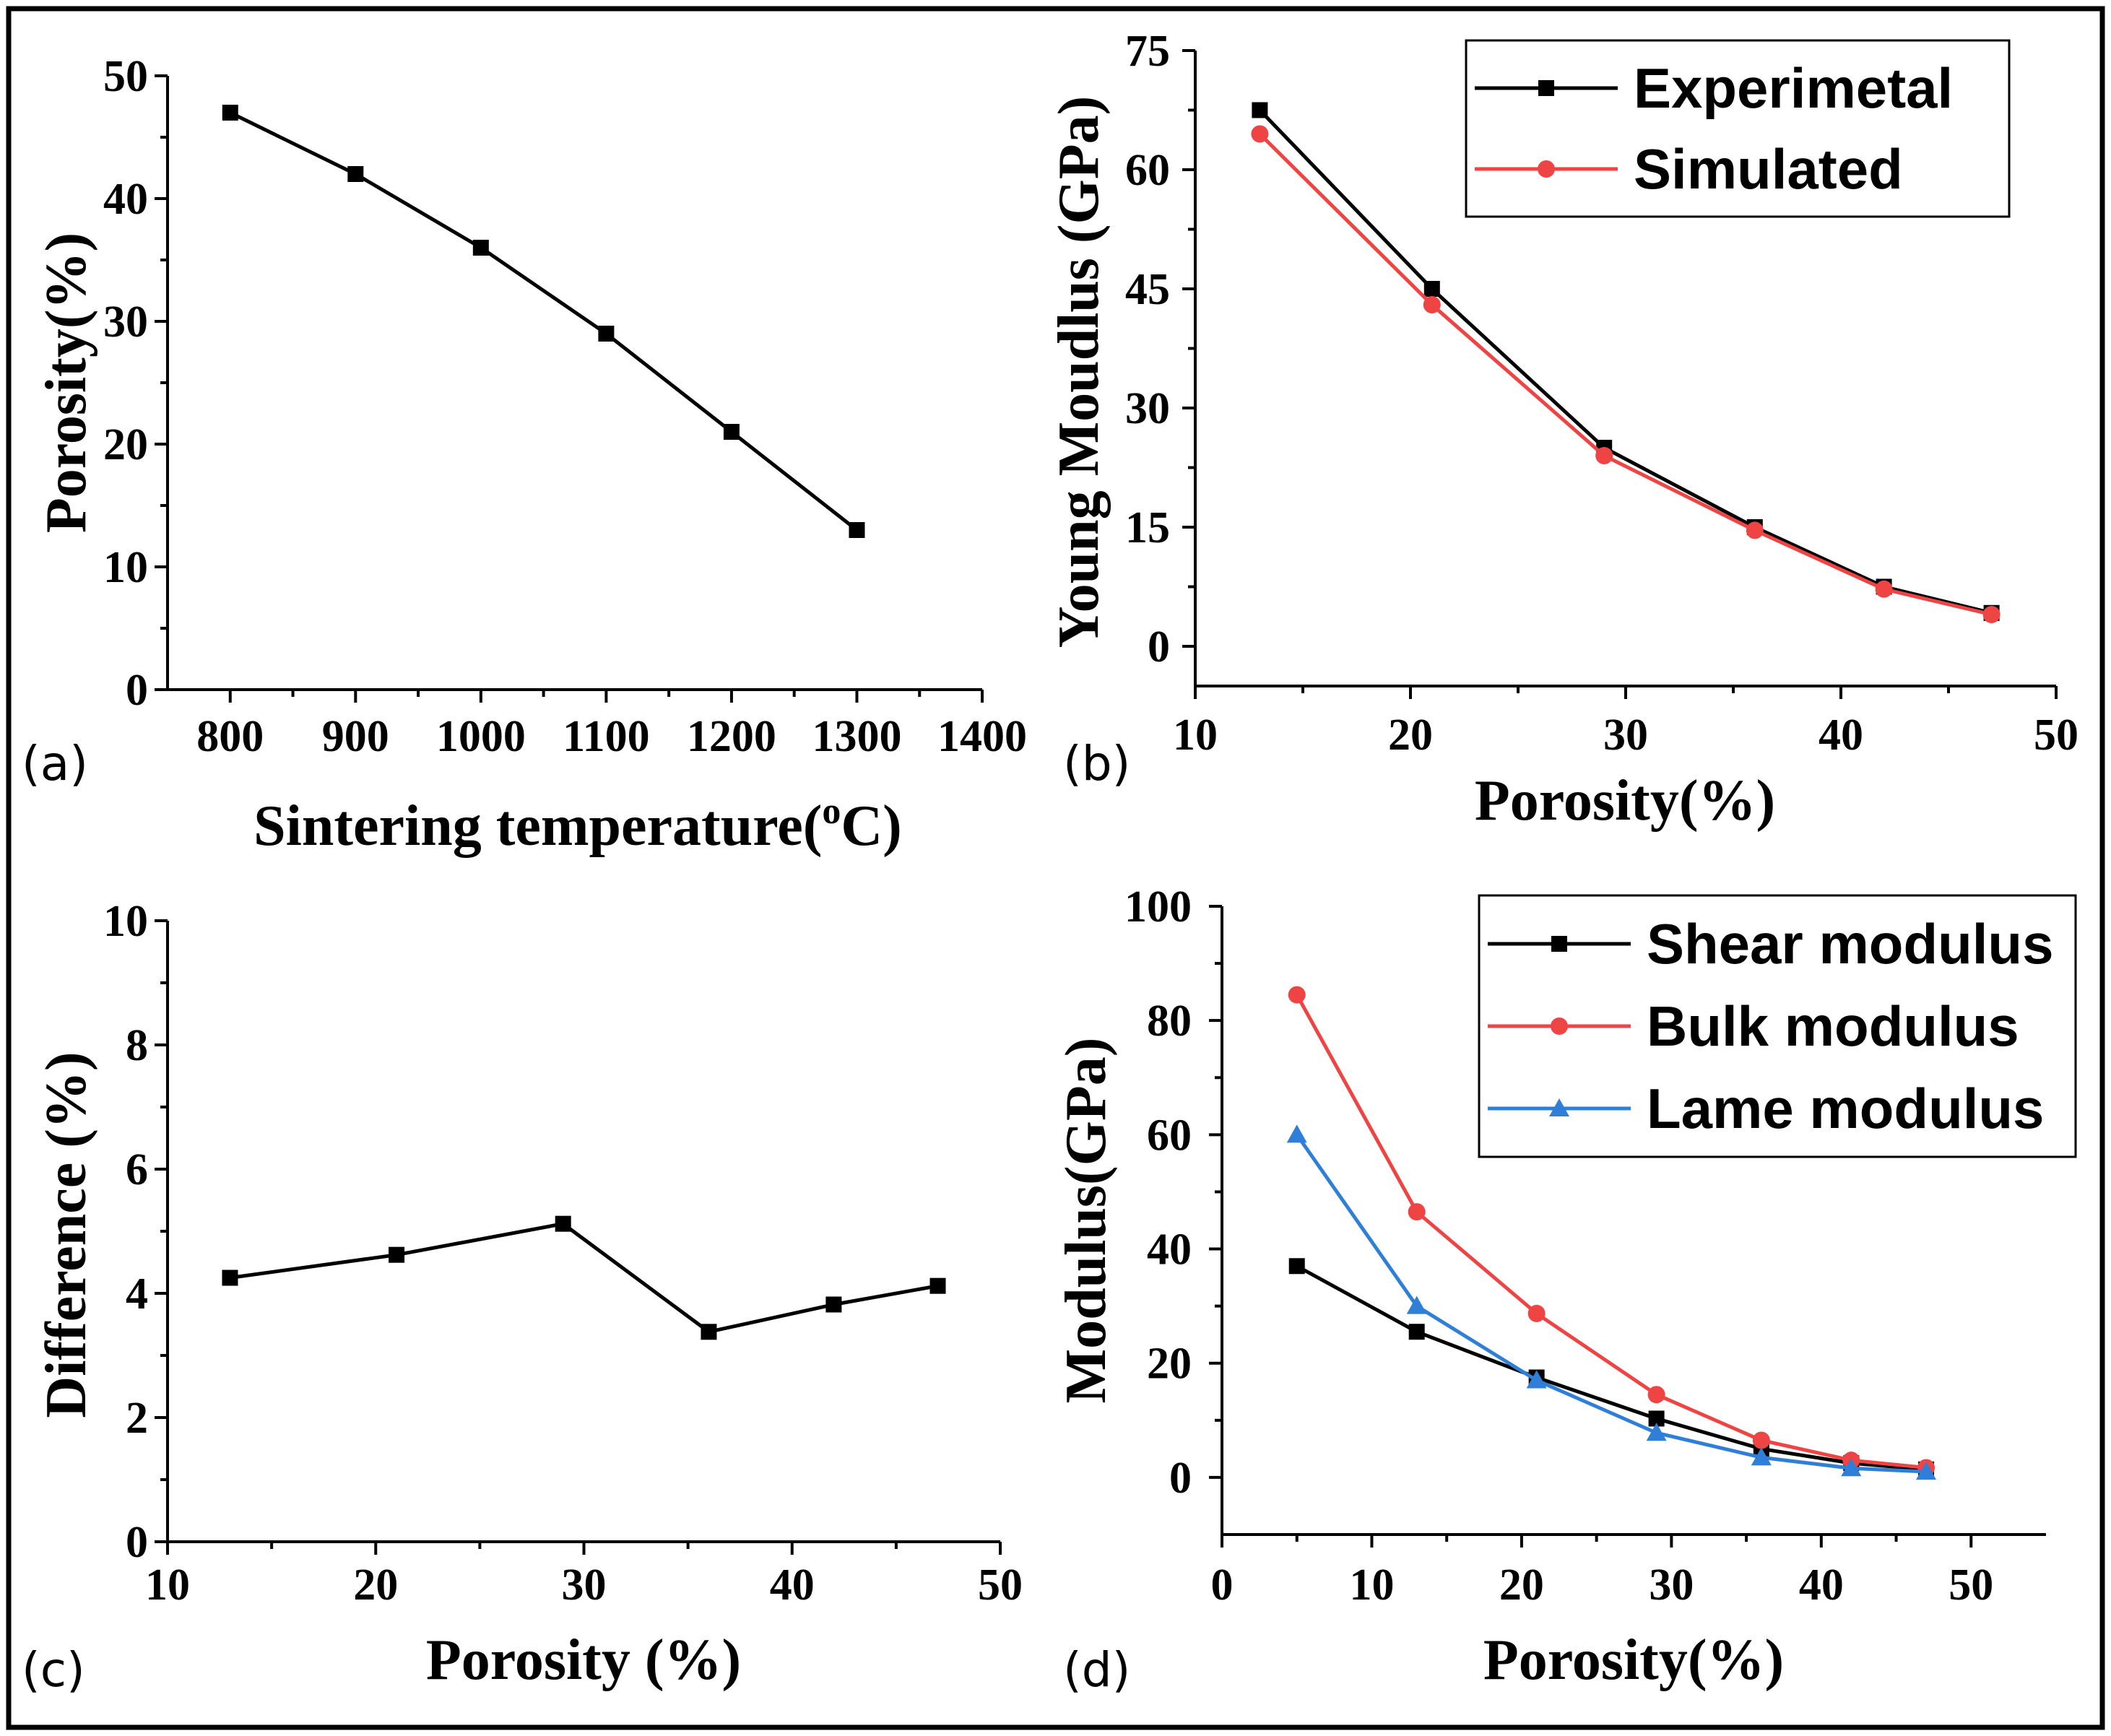 The height and width of the screenshot is (1736, 2111). Describe the element at coordinates (1086, 1221) in the screenshot. I see `y-axis-title-d: Modulus(GPa)` at that location.